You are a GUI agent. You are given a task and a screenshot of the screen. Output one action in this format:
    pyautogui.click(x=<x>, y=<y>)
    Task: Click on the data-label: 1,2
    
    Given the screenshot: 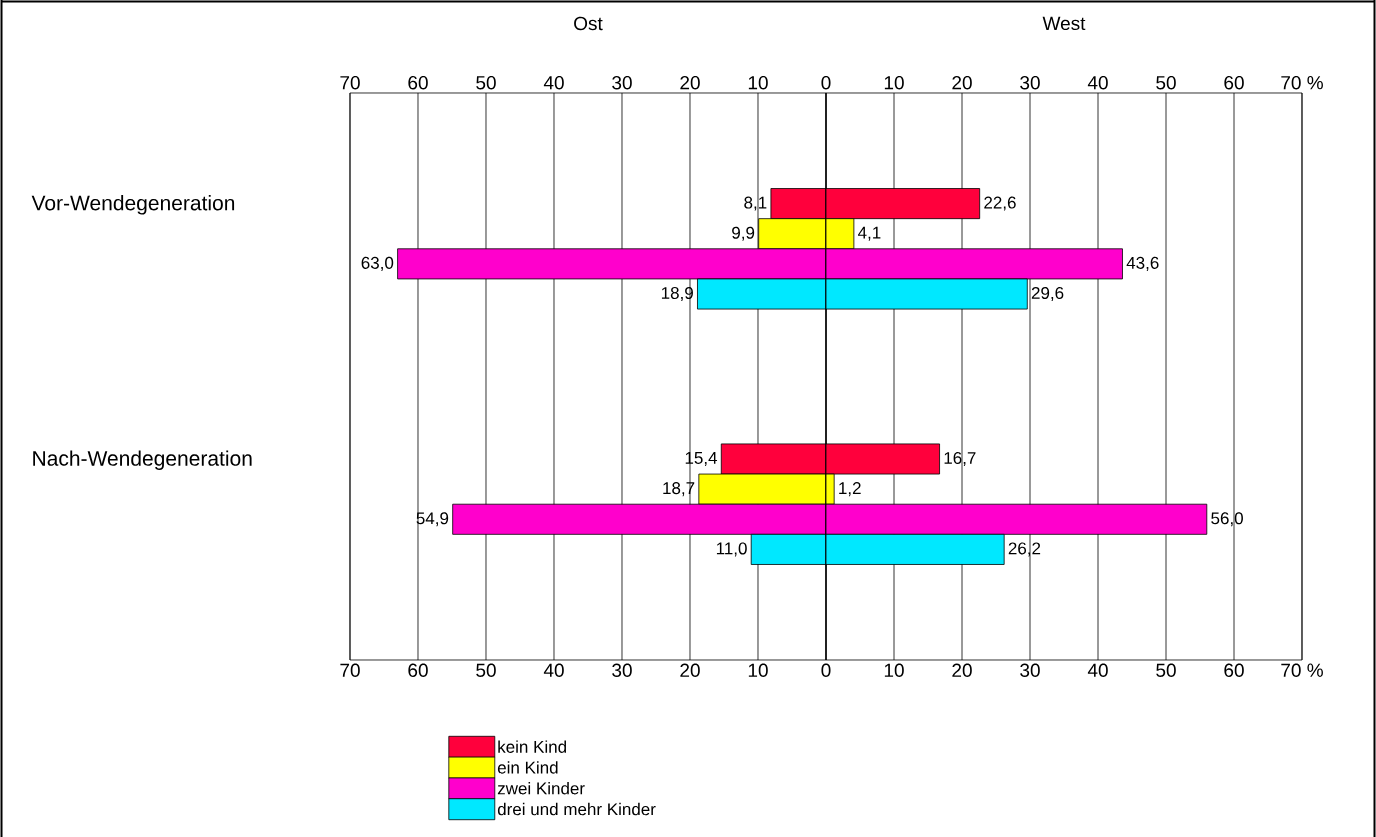 What is the action you would take?
    pyautogui.click(x=850, y=489)
    